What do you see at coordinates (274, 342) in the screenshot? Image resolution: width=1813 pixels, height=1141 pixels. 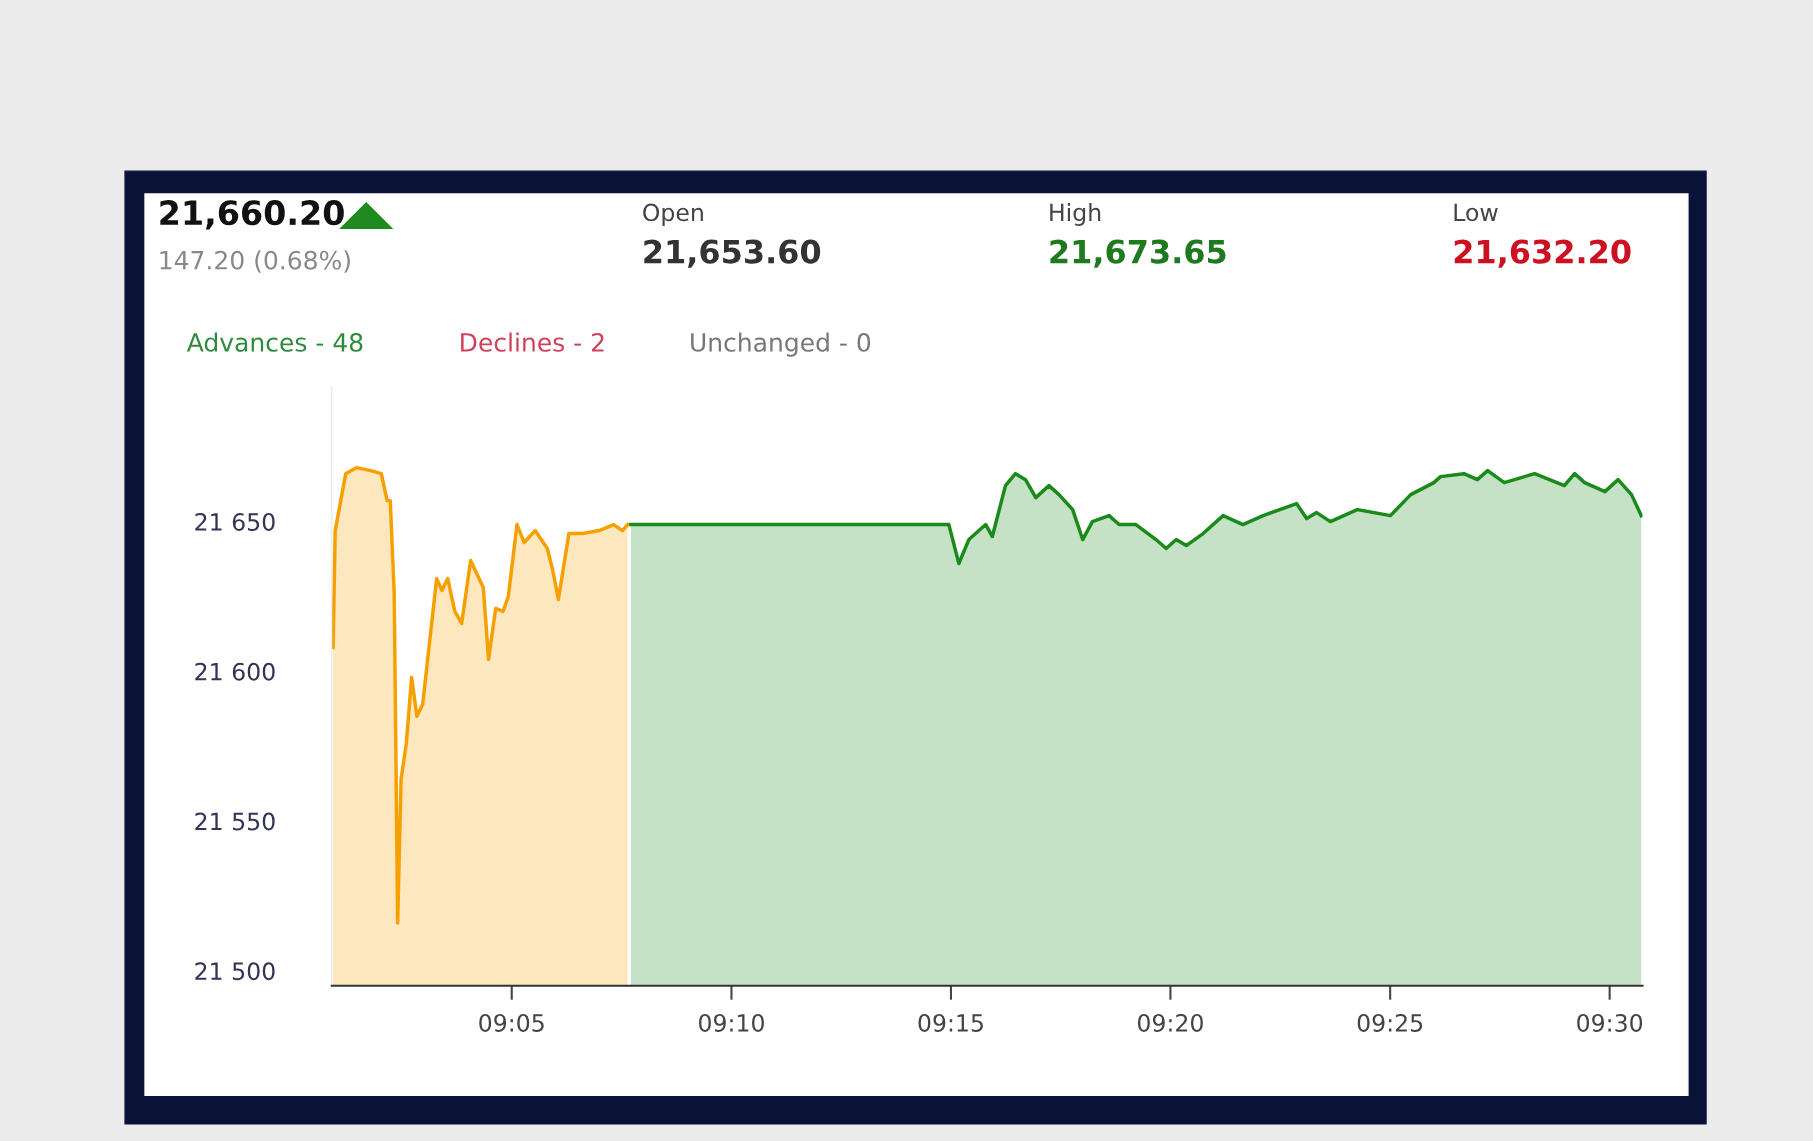 I see `text: Advances - 48` at bounding box center [274, 342].